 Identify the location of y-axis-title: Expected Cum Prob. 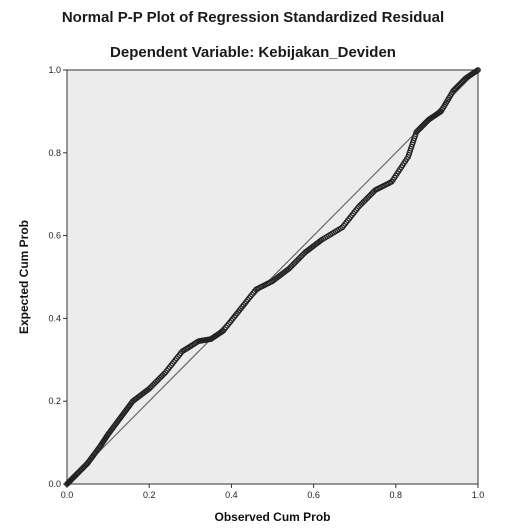
(24, 277).